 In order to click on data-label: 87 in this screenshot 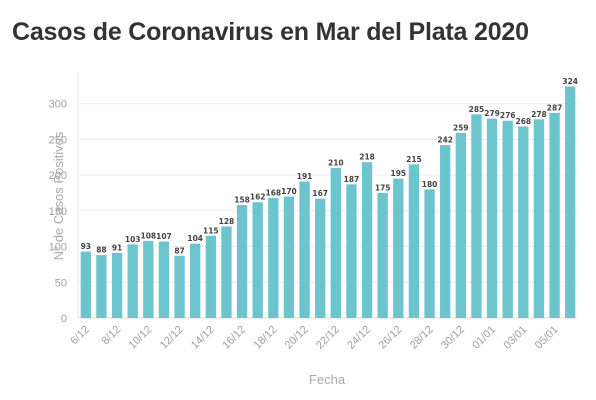, I will do `click(179, 250)`.